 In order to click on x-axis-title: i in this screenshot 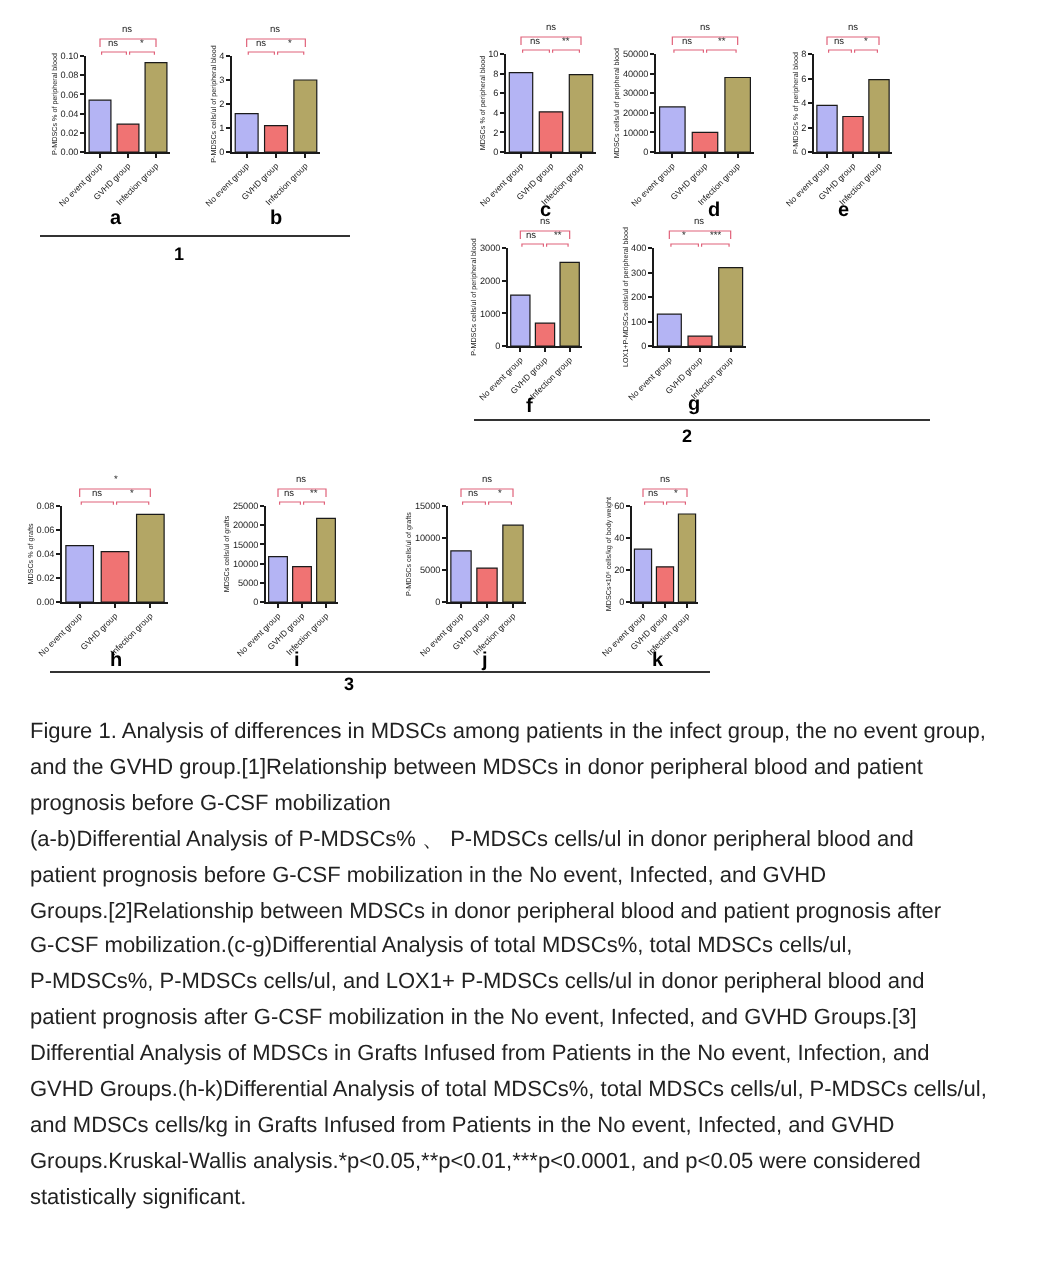, I will do `click(297, 661)`.